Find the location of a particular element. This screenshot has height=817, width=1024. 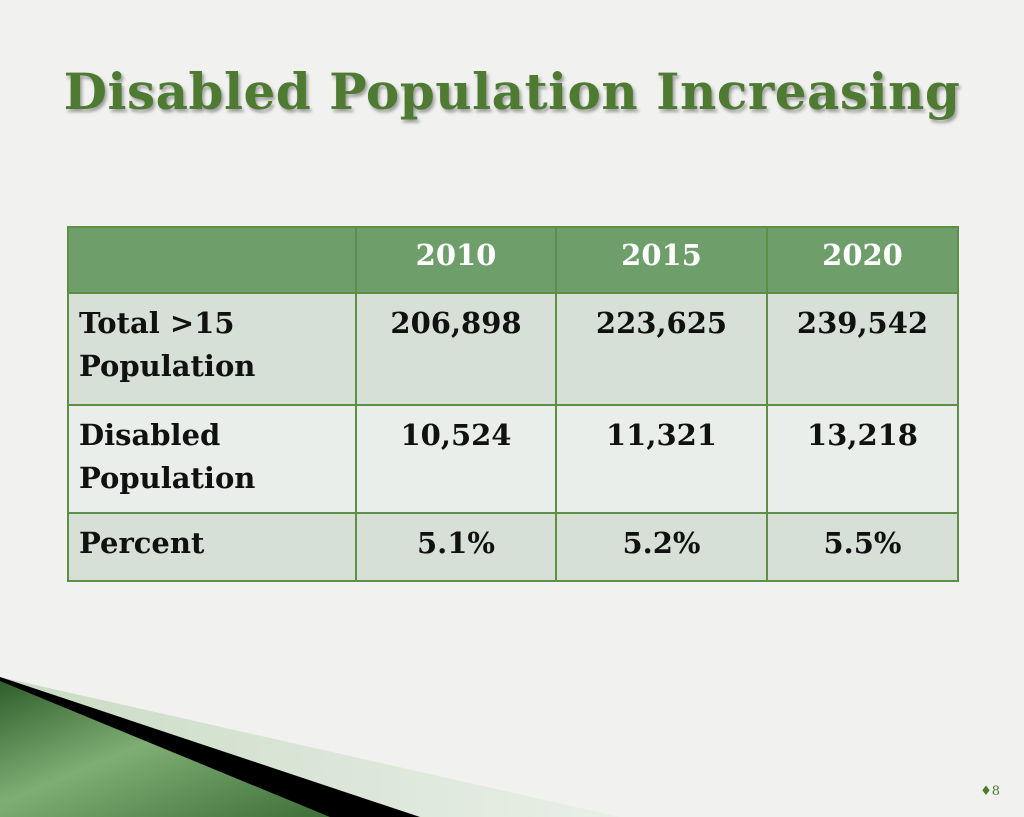

page-number-value: 8 is located at coordinates (995, 791).